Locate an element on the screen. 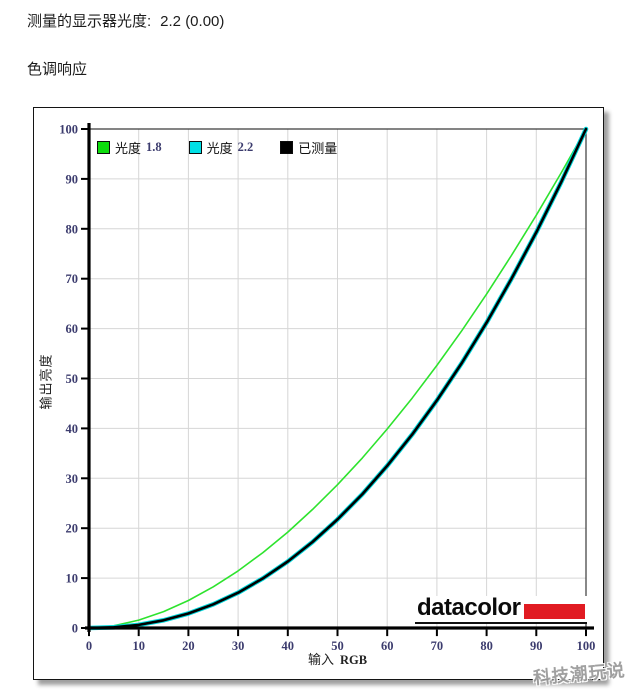  measured-gamma-line: 测量的显示器光度: 2.2 (0.00) is located at coordinates (125, 20).